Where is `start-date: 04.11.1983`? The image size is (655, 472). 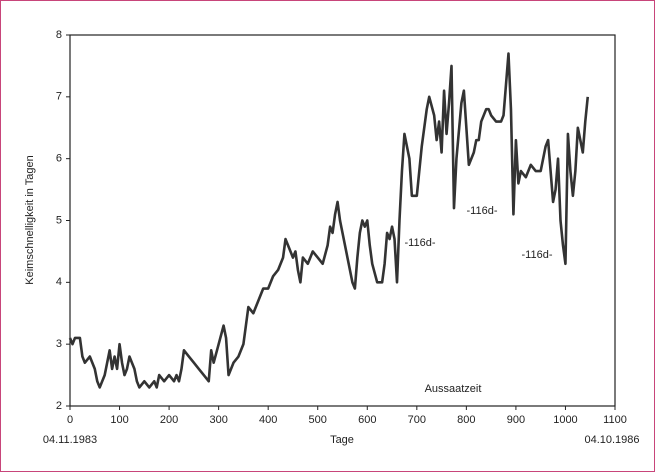
start-date: 04.11.1983 is located at coordinates (70, 440).